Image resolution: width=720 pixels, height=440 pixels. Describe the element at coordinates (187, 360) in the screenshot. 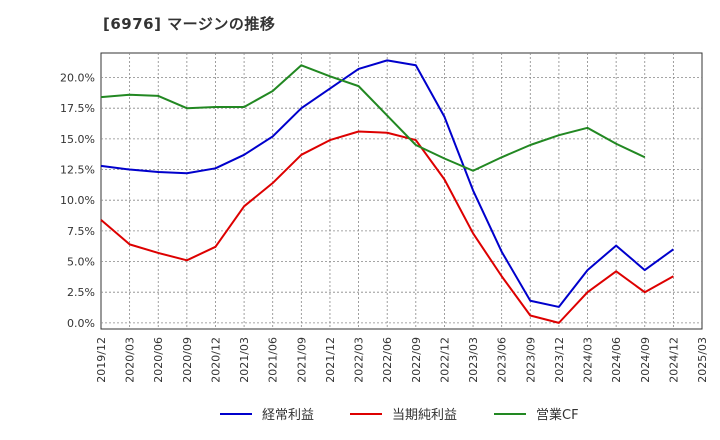

I see `x-tick-label: 2020/09` at that location.